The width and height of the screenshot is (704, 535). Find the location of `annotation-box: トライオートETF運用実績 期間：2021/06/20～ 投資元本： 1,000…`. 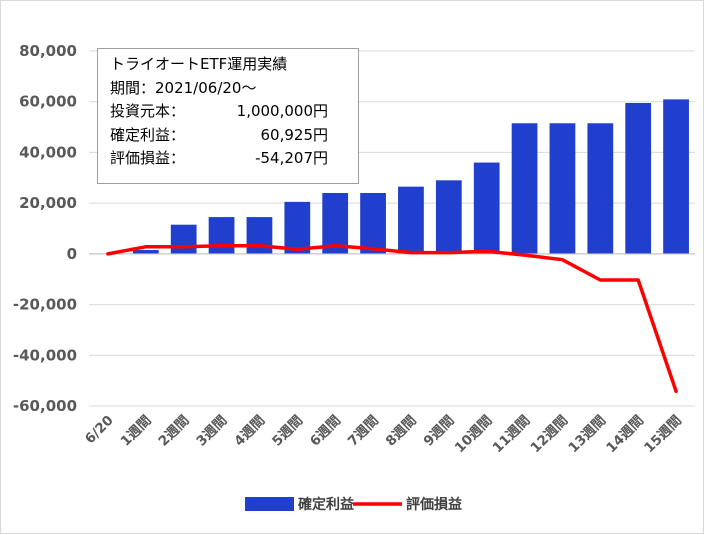

annotation-box: トライオートETF運用実績 期間：2021/06/20～ 投資元本： 1,000… is located at coordinates (228, 116).